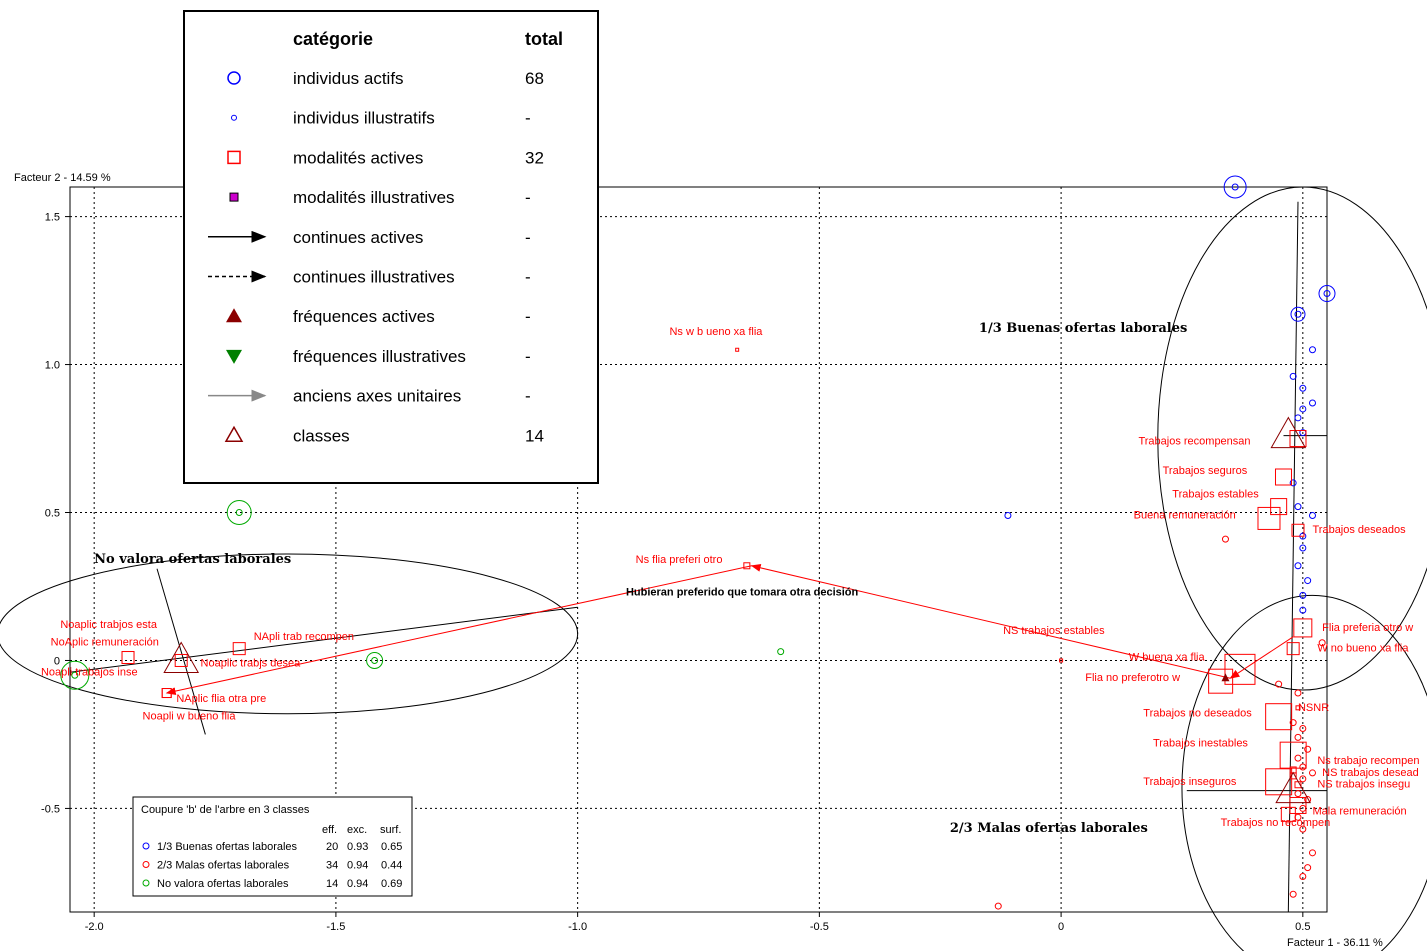  I want to click on modality-label: Ns flia preferi otro, so click(679, 560).